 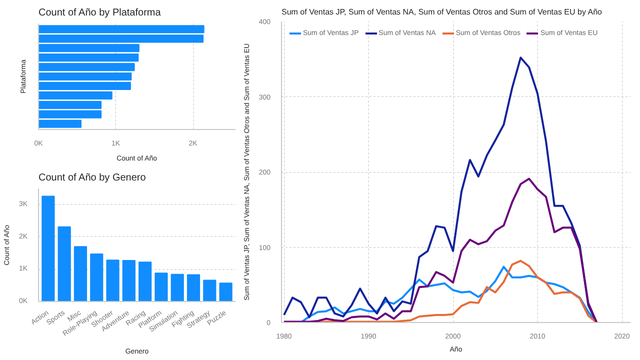 What do you see at coordinates (442, 12) in the screenshot?
I see `chart-title: Sum of Ventas JP, Sum of Ventas NA, Sum of Ventas Otros and Sum of Ventas EU by Año` at bounding box center [442, 12].